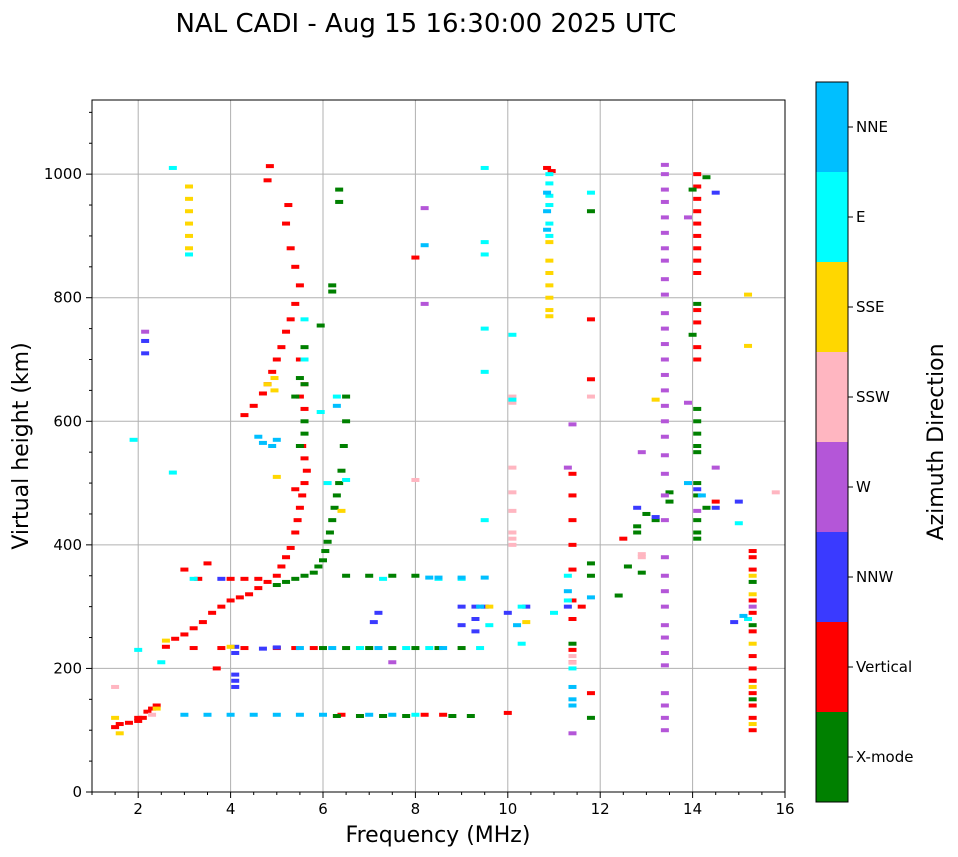 The image size is (958, 857). What do you see at coordinates (443, 805) in the screenshot?
I see `x-axis-ticks: 2 4 6 8 10 12 14 16` at bounding box center [443, 805].